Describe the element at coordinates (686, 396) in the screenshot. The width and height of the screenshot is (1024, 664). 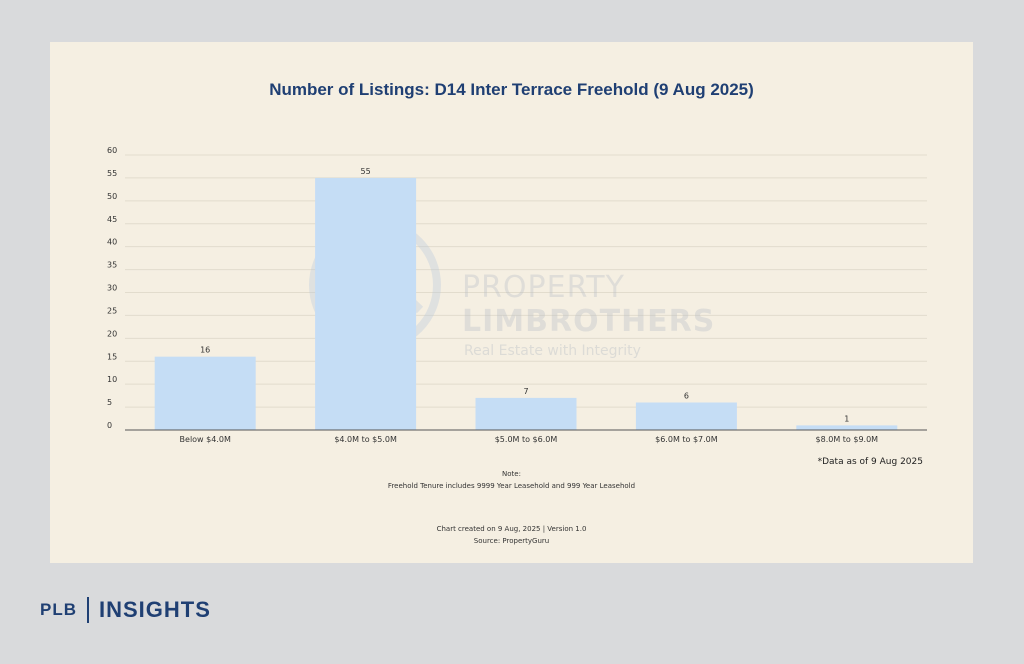
I see `bar-data-label: 6` at that location.